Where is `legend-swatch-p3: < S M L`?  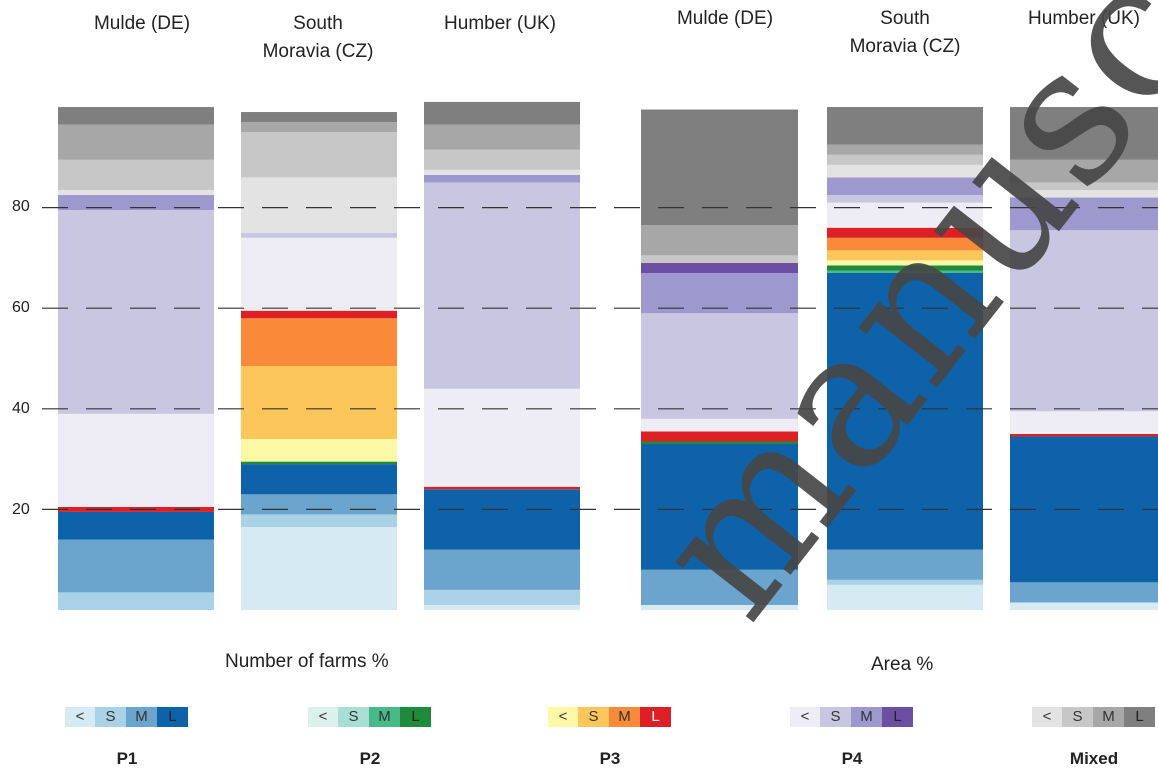 legend-swatch-p3: < S M L is located at coordinates (609, 717).